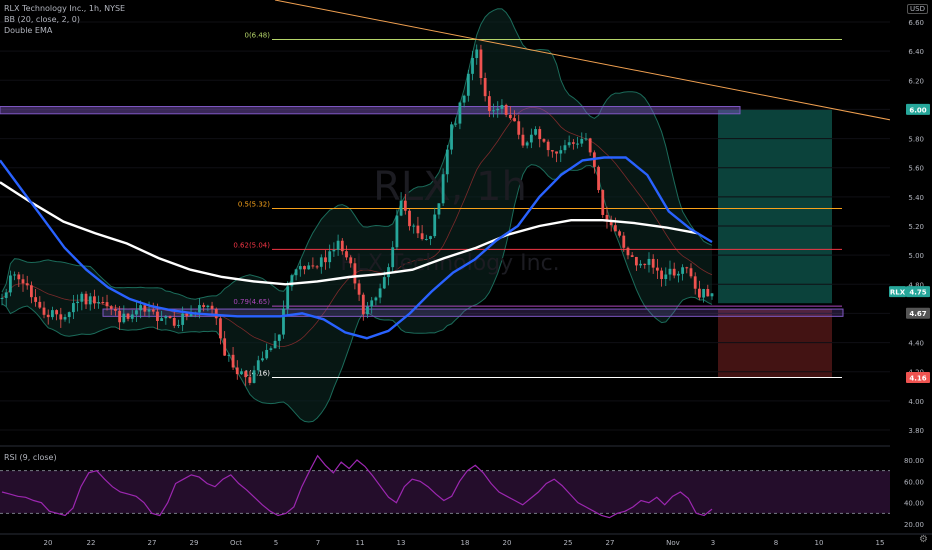 The image size is (932, 550). I want to click on stop-box, so click(775, 343).